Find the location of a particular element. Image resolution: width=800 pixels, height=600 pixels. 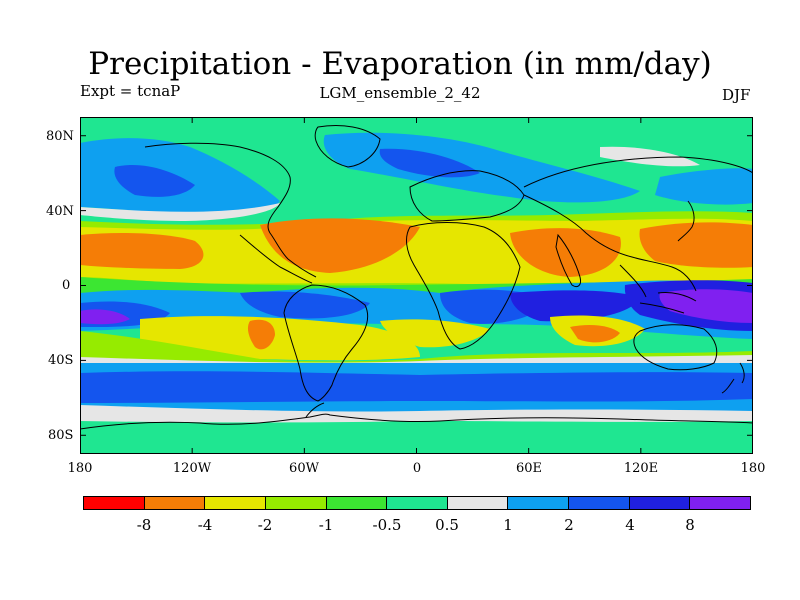

coast-antarctic-peninsula is located at coordinates (315, 410).